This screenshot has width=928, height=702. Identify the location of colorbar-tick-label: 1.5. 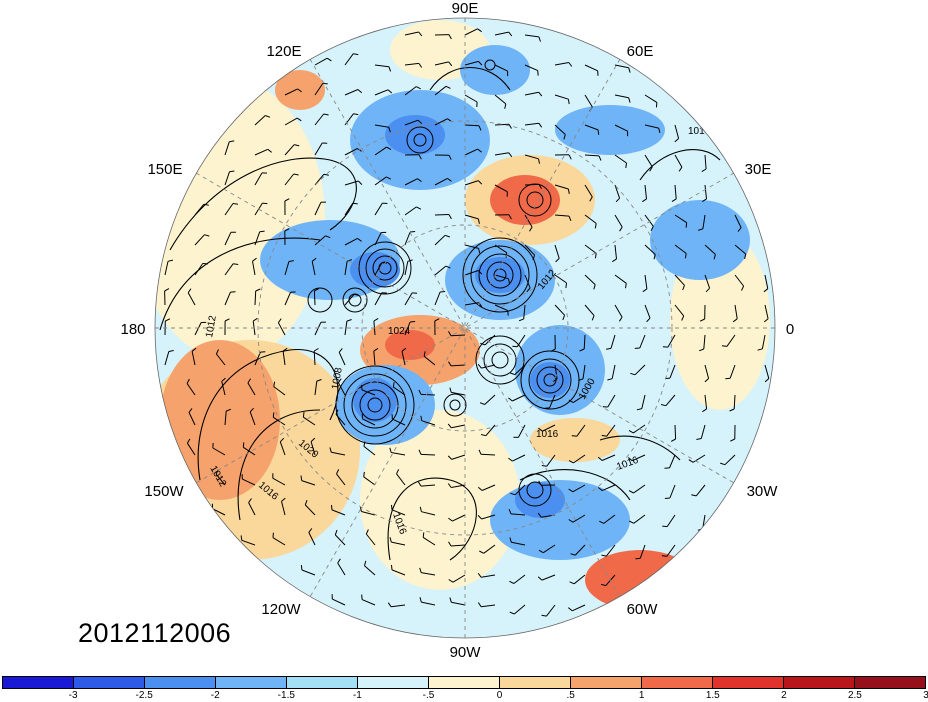
(712, 695).